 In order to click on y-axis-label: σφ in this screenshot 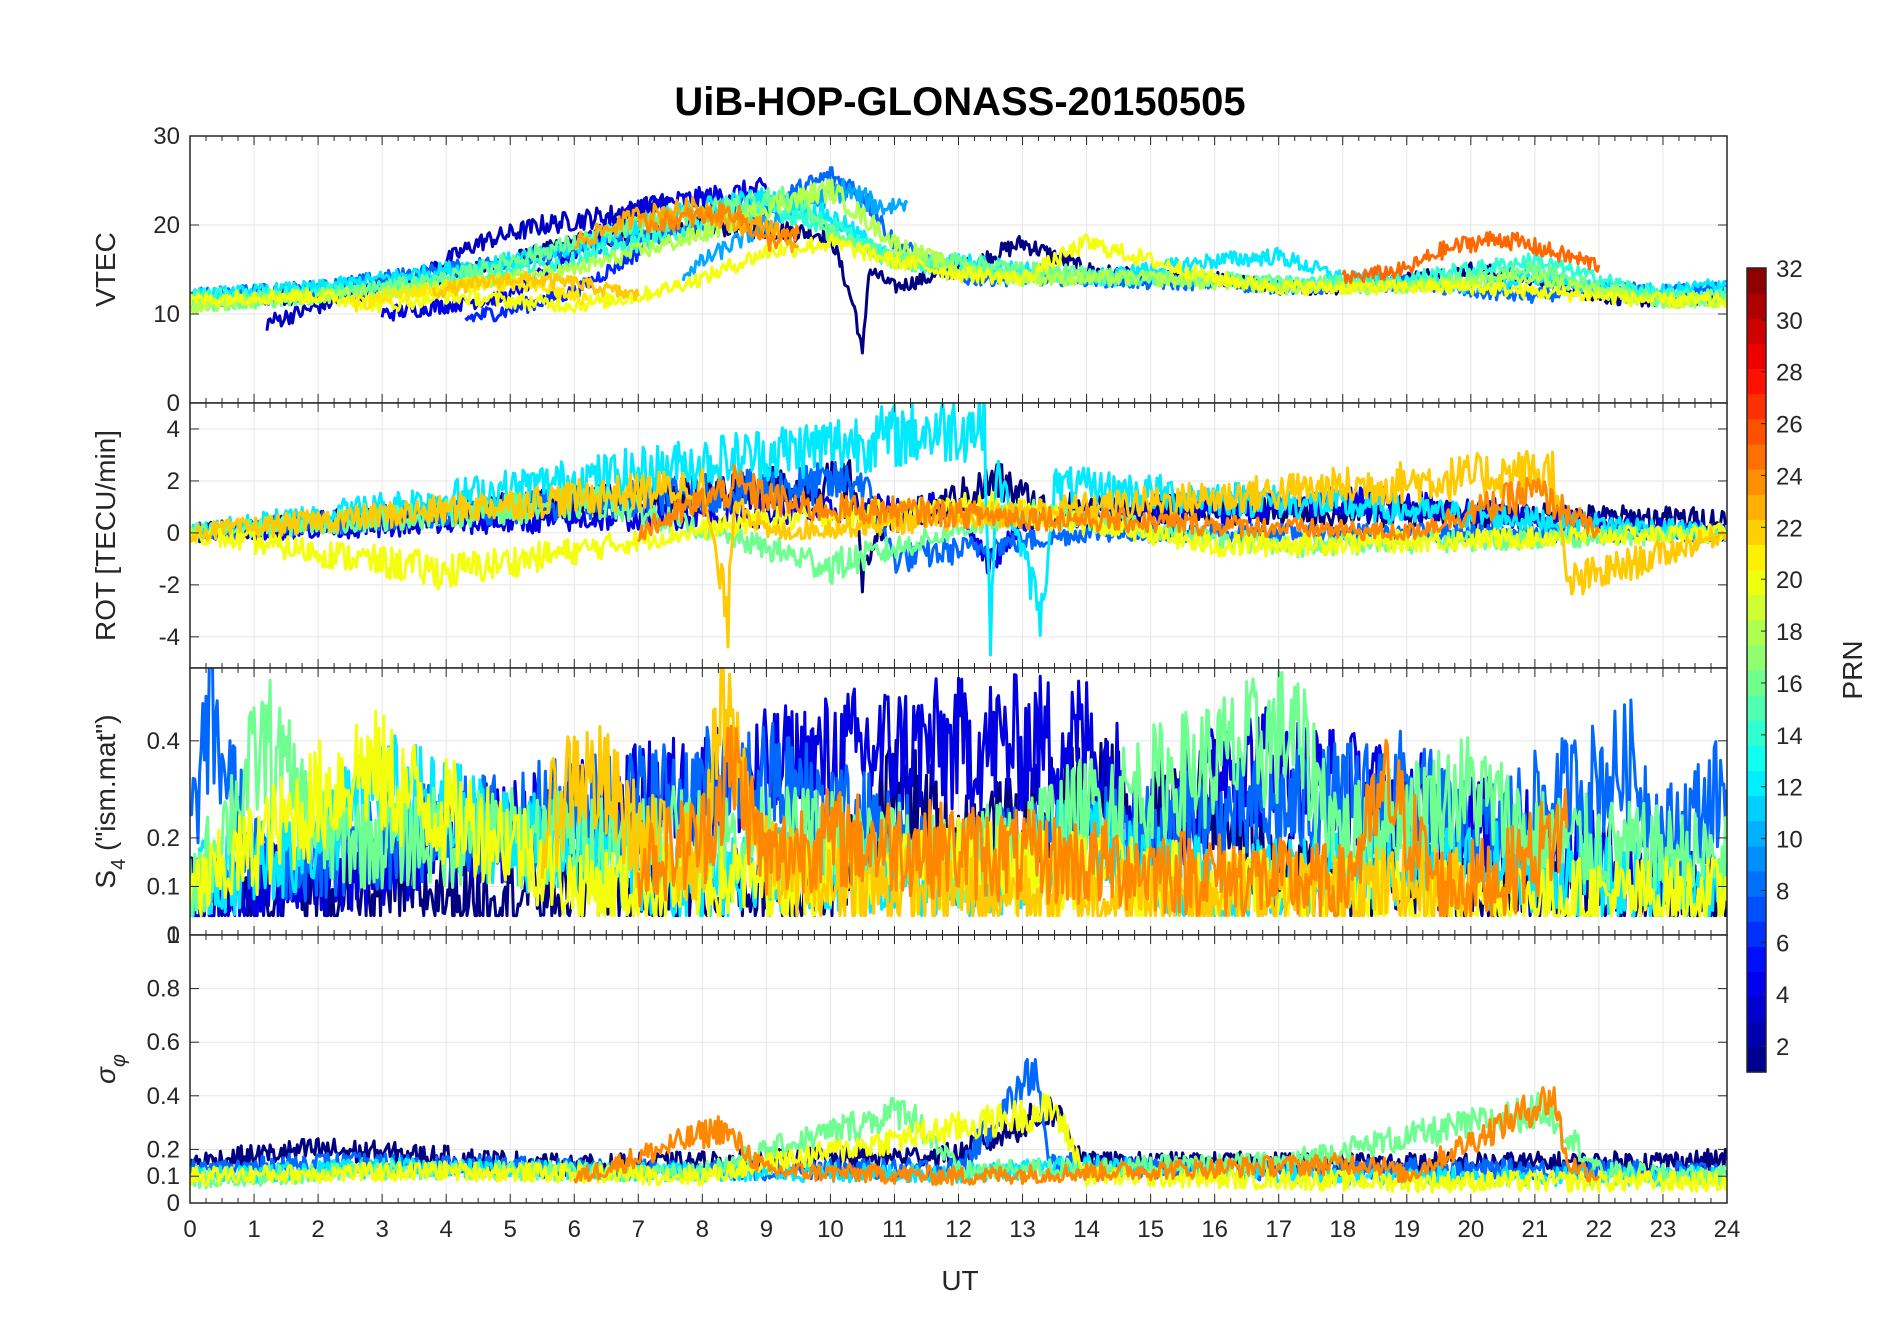, I will do `click(110, 1069)`.